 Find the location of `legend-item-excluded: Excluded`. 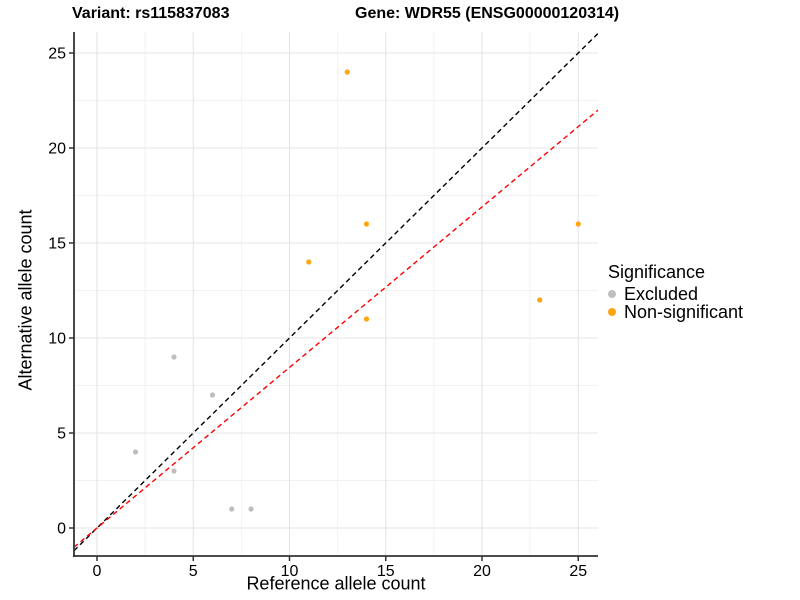

legend-item-excluded: Excluded is located at coordinates (675, 294).